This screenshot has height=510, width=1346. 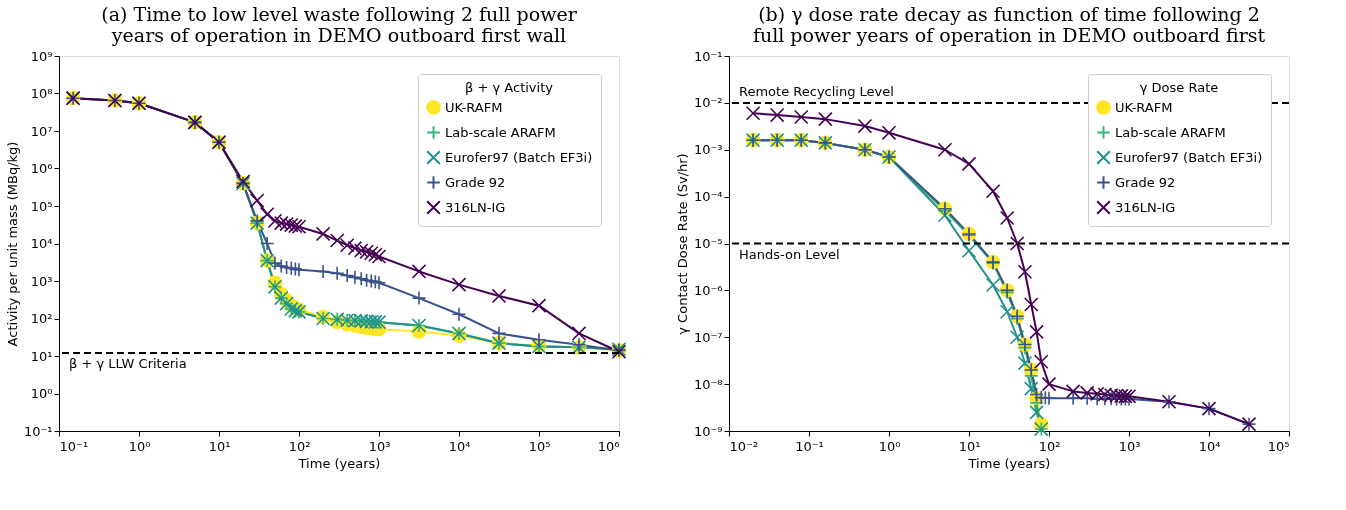 What do you see at coordinates (41, 131) in the screenshot?
I see `y-tick-label: 10⁷` at bounding box center [41, 131].